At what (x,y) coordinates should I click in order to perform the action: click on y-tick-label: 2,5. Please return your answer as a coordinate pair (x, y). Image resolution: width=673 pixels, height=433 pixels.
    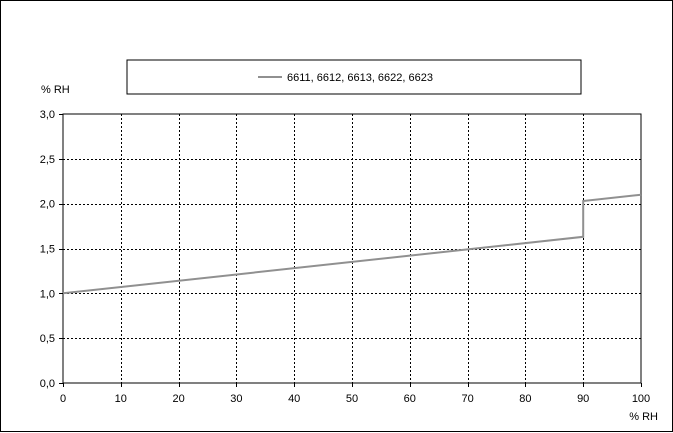
    Looking at the image, I should click on (47, 160).